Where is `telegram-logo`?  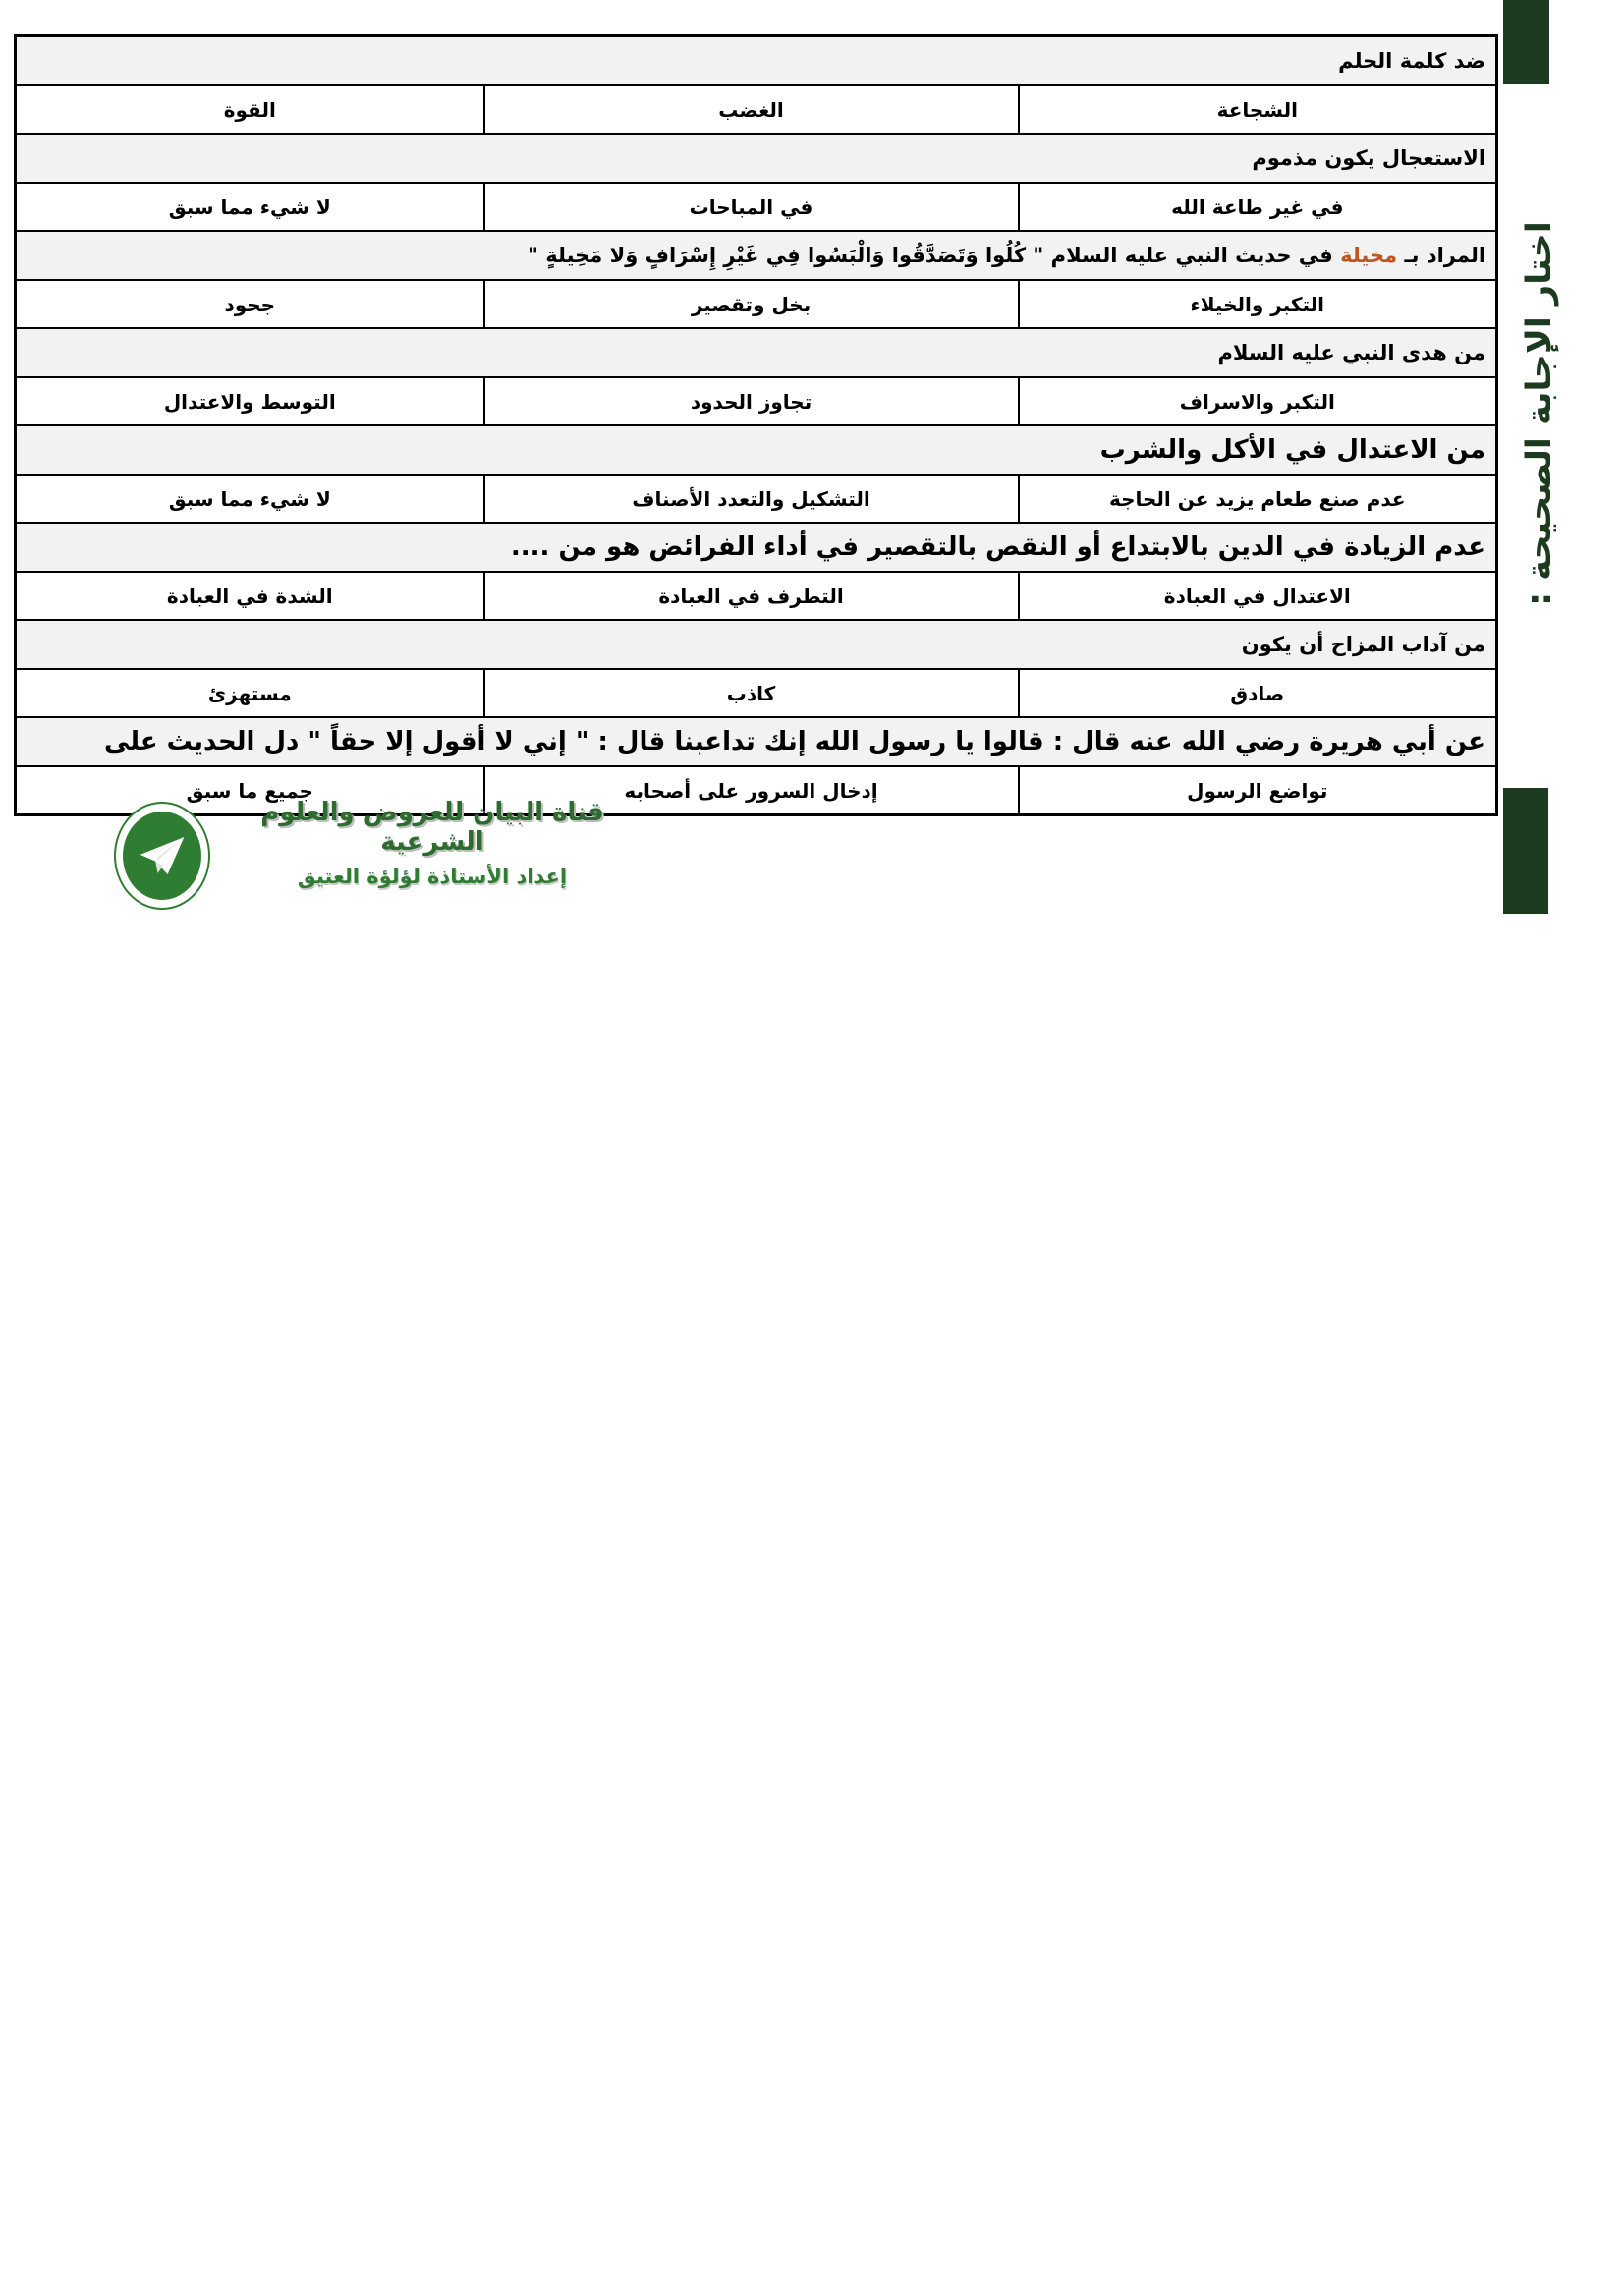
telegram-logo is located at coordinates (162, 856).